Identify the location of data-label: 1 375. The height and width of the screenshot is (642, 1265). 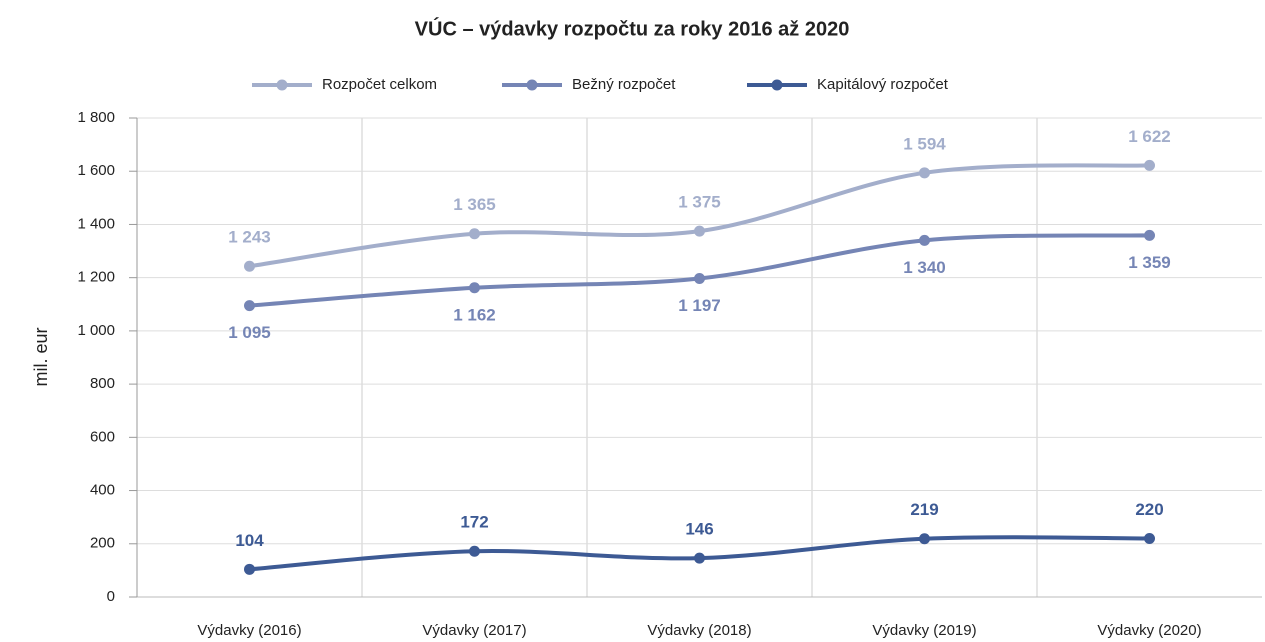
(699, 202).